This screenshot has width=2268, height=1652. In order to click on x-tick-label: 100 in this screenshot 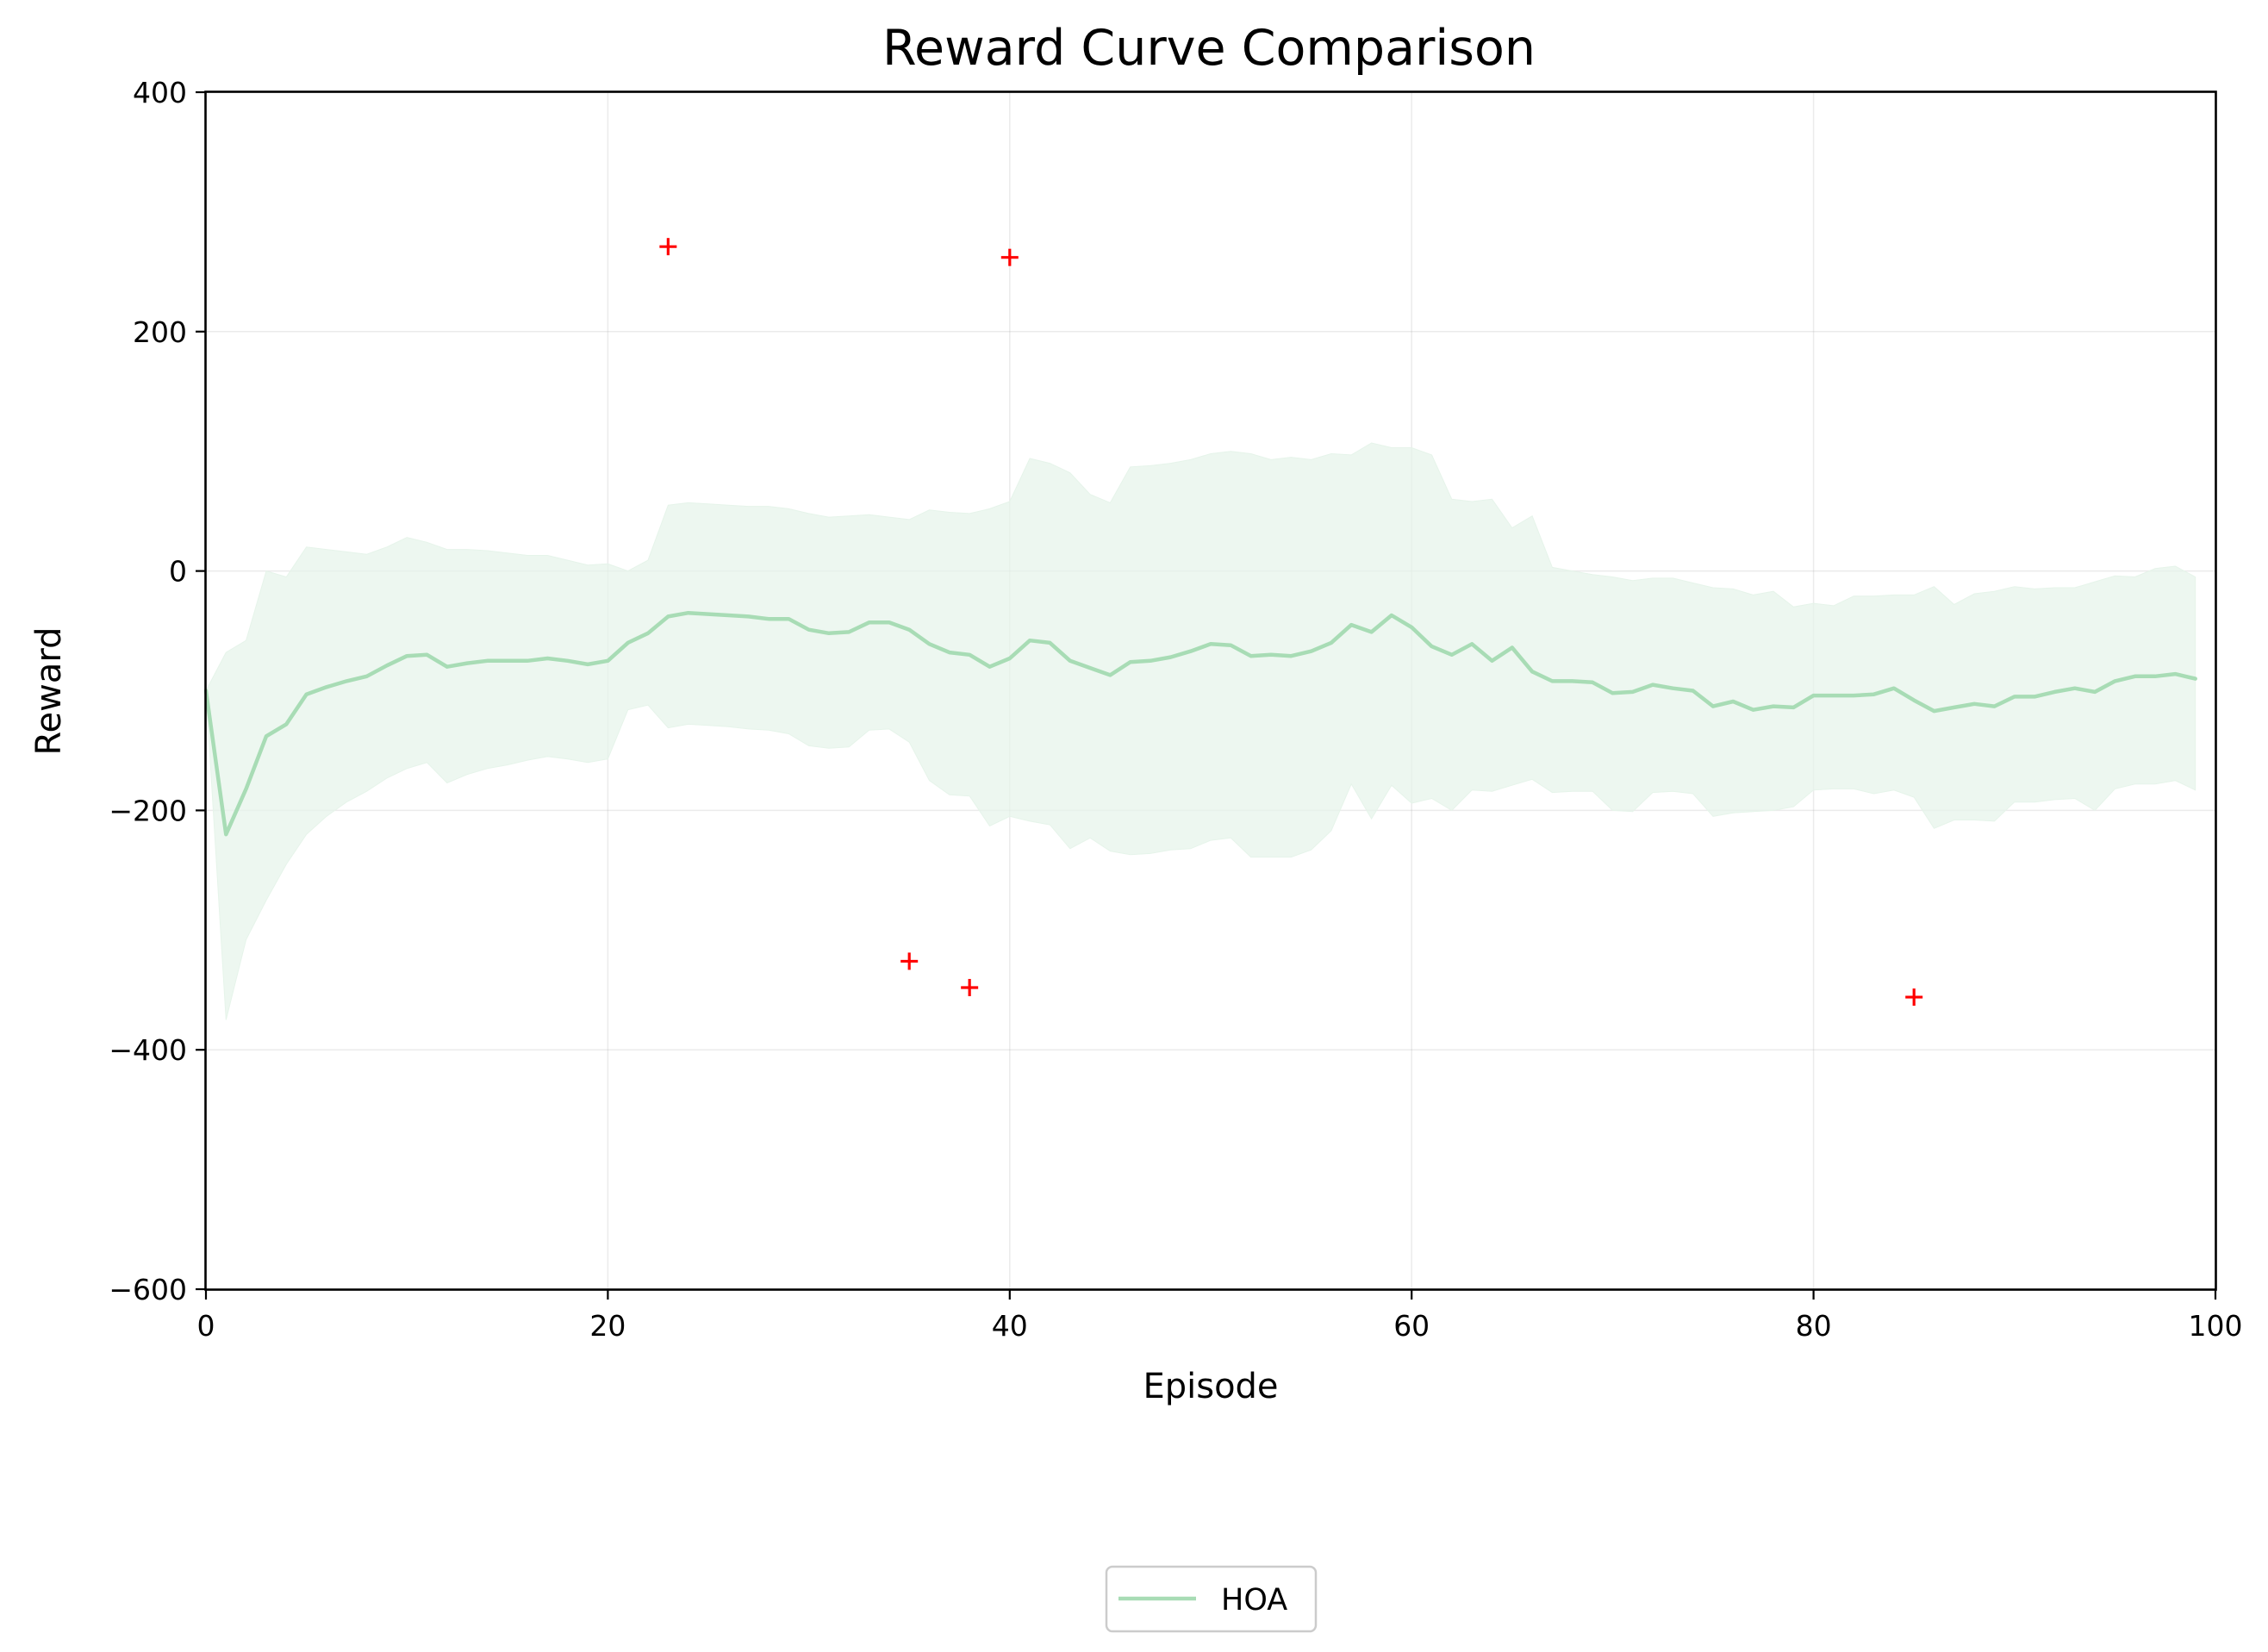, I will do `click(2216, 1326)`.